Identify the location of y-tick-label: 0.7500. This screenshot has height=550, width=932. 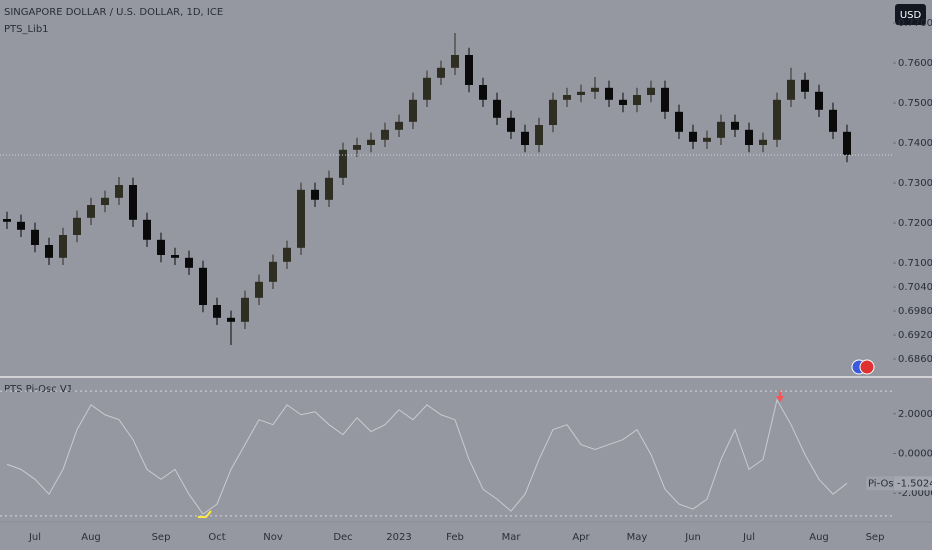
(915, 103).